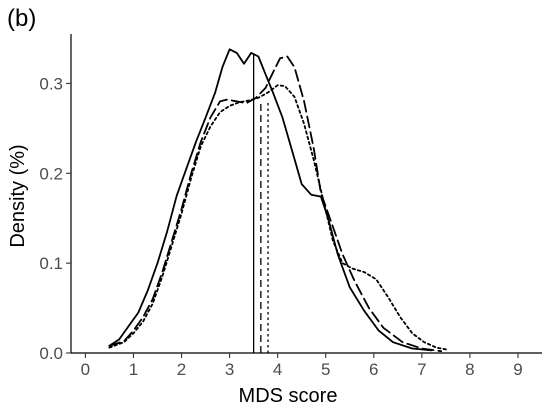  What do you see at coordinates (373, 369) in the screenshot?
I see `x-tick-label: 6` at bounding box center [373, 369].